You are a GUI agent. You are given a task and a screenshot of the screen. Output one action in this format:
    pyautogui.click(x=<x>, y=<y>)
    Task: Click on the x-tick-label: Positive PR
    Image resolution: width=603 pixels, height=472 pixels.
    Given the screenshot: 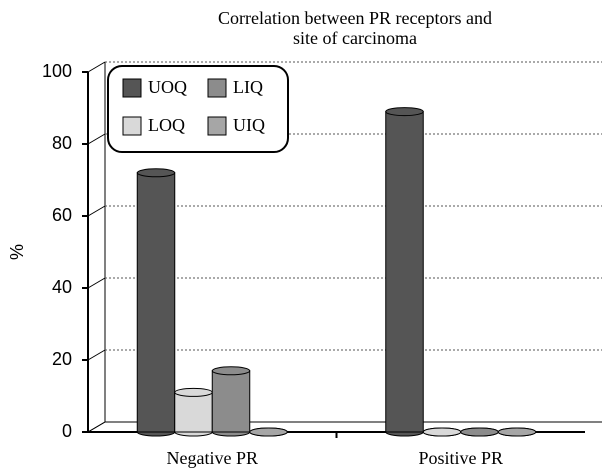 What is the action you would take?
    pyautogui.click(x=460, y=458)
    